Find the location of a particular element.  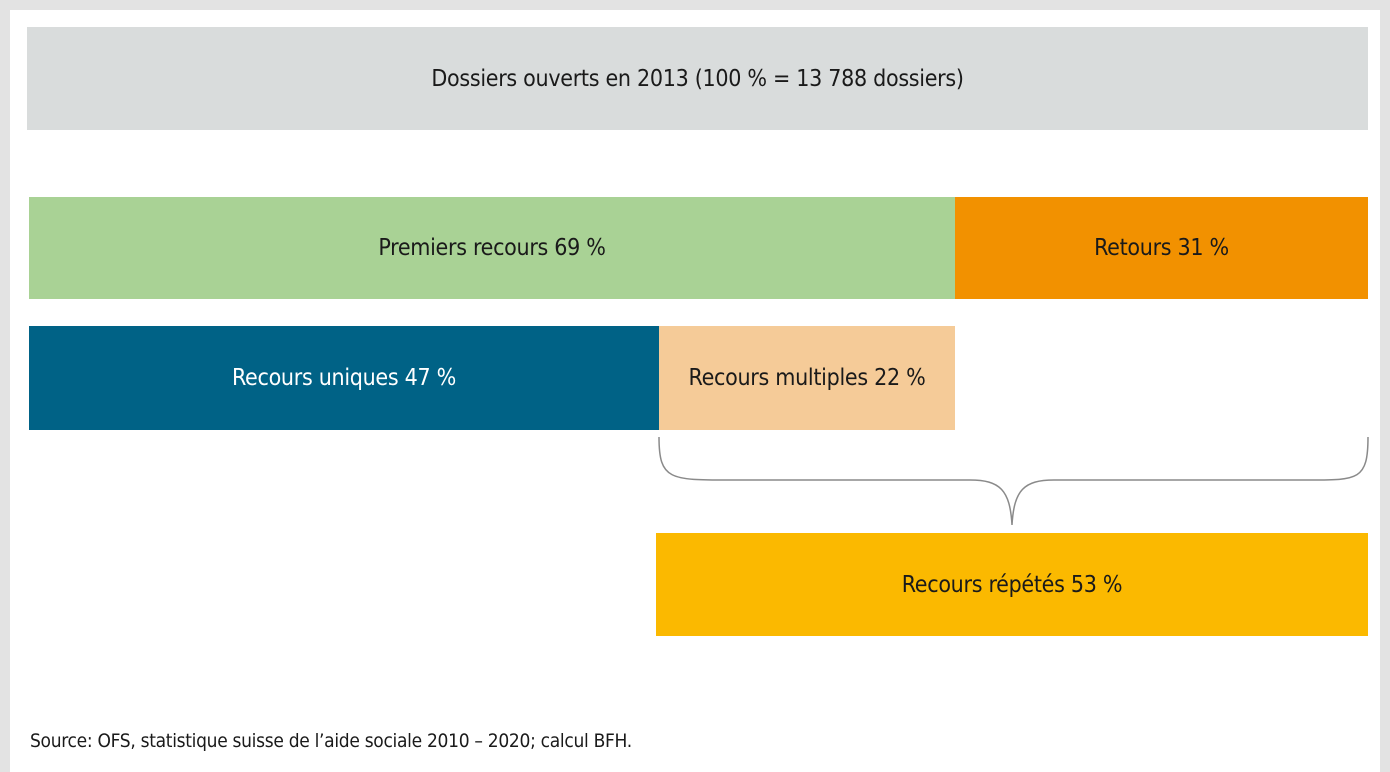

multiple-label: Recours multiples 22 % is located at coordinates (807, 378).